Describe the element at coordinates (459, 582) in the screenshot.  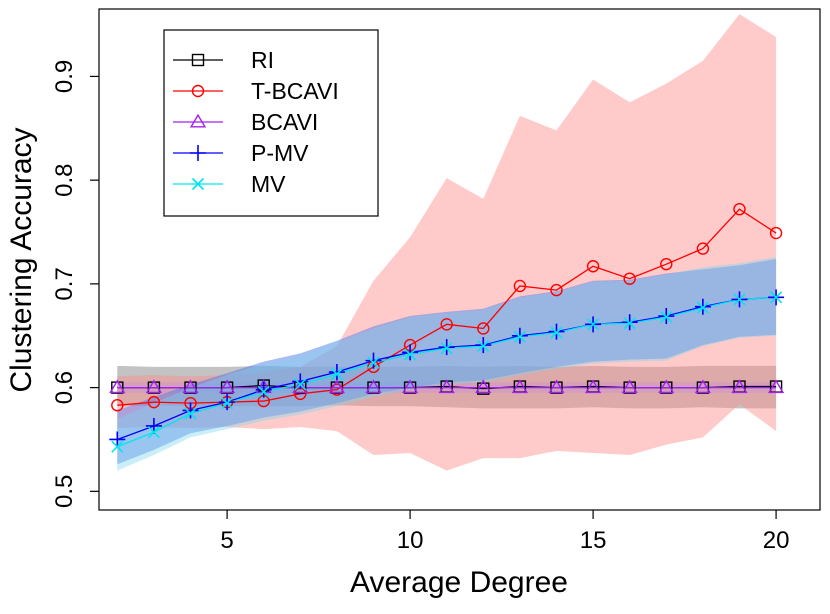
I see `x-axis-label: Average Degree` at that location.